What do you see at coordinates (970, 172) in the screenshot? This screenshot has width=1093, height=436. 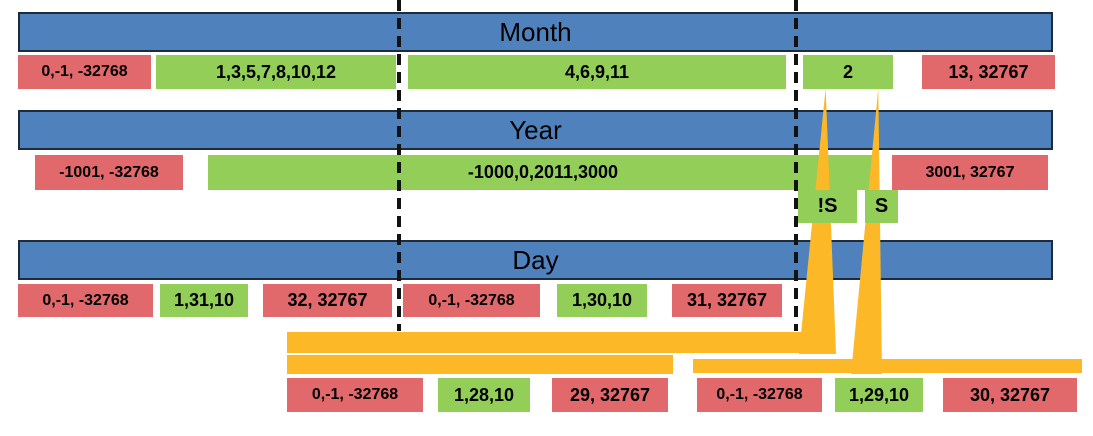 I see `year-invalid-high: 3001, 32767` at bounding box center [970, 172].